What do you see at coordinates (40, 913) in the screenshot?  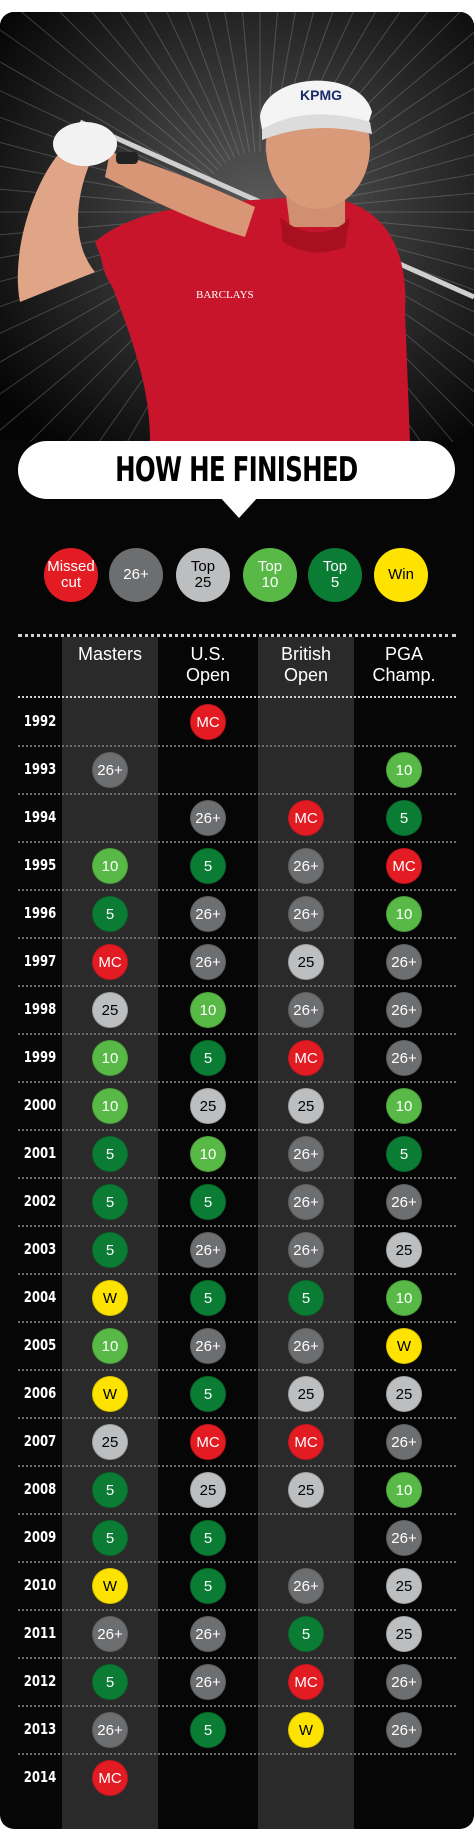 I see `year-label: 1996` at bounding box center [40, 913].